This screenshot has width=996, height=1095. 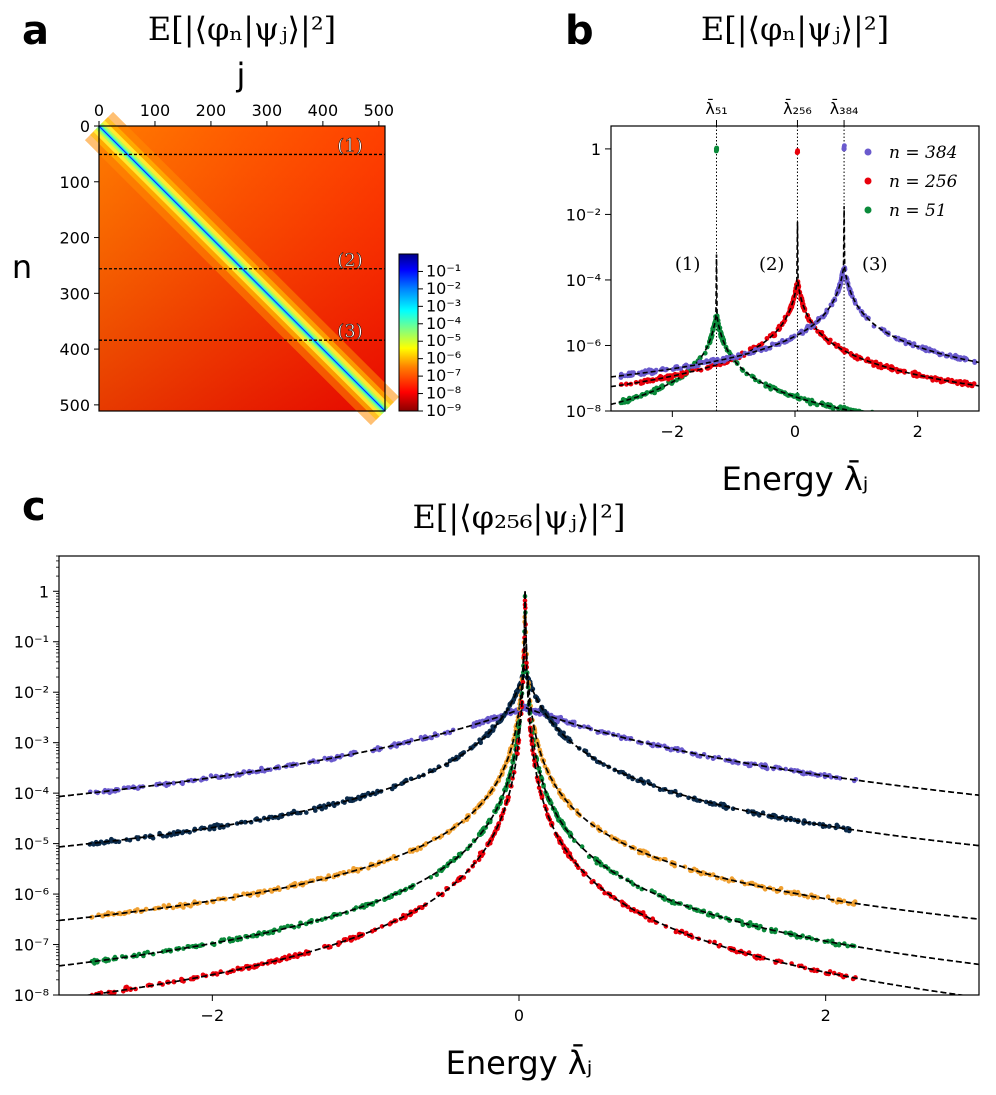 What do you see at coordinates (34, 507) in the screenshot?
I see `panel-label-c: c` at bounding box center [34, 507].